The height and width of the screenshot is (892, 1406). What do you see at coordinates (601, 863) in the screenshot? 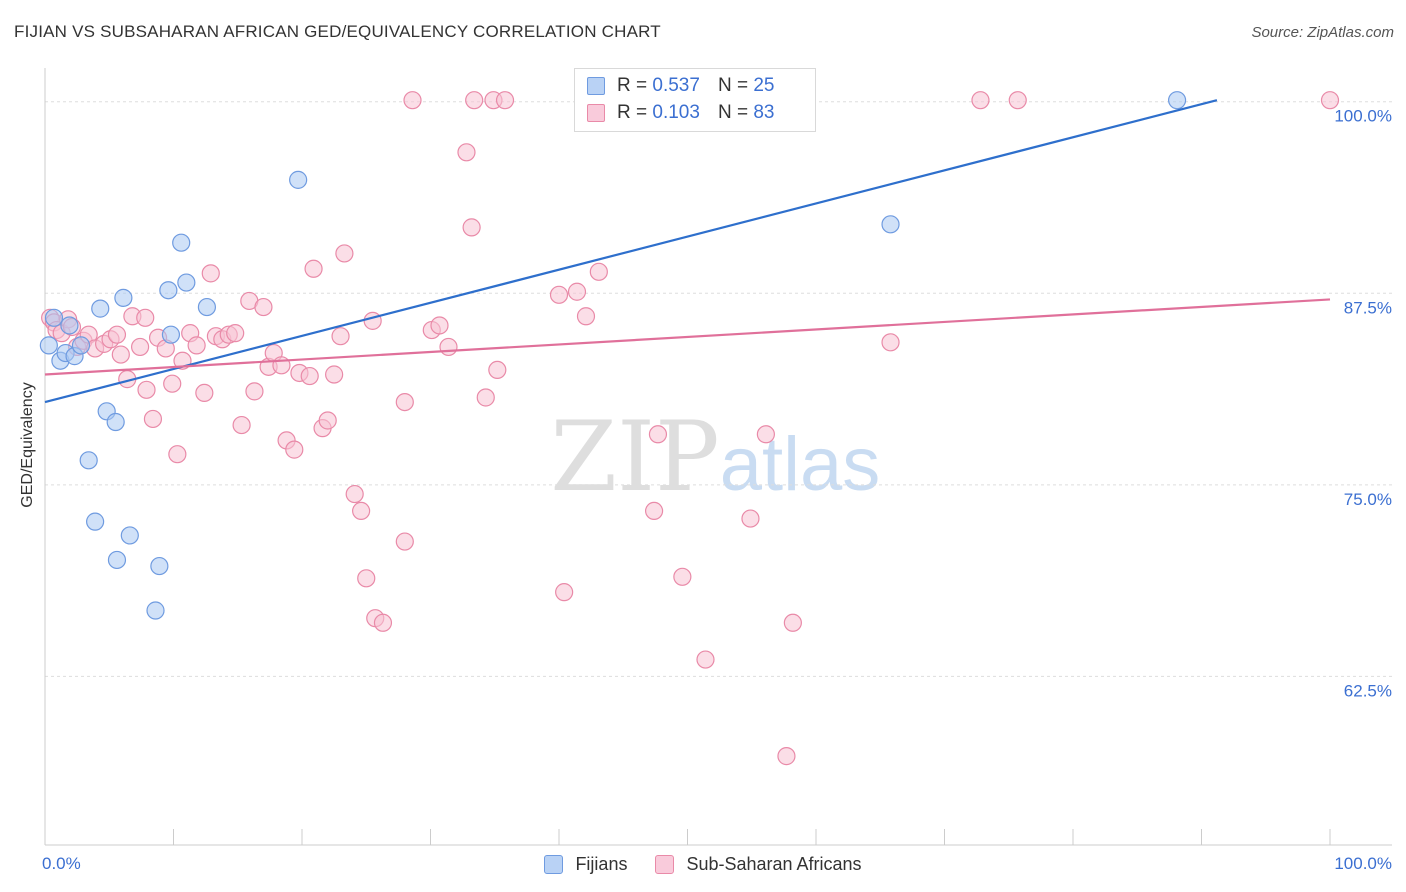
I see `legend-label-fijians: Fijians` at bounding box center [601, 863].